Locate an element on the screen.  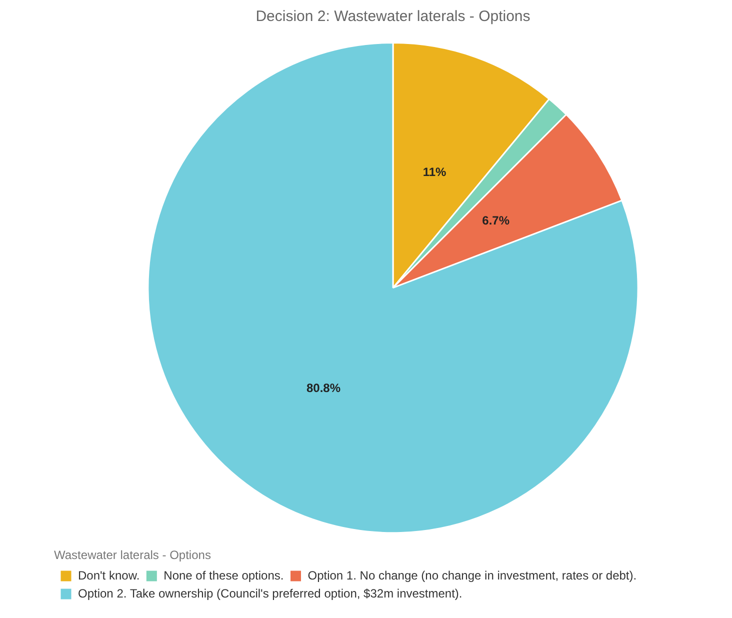
data-label: 11% is located at coordinates (434, 171).